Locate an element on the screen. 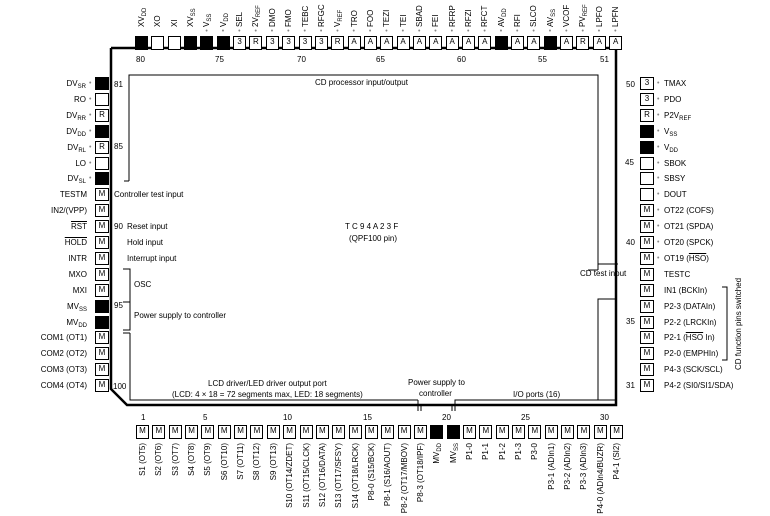 This screenshot has height=516, width=770. pin-label-81: DVSR is located at coordinates (76, 84).